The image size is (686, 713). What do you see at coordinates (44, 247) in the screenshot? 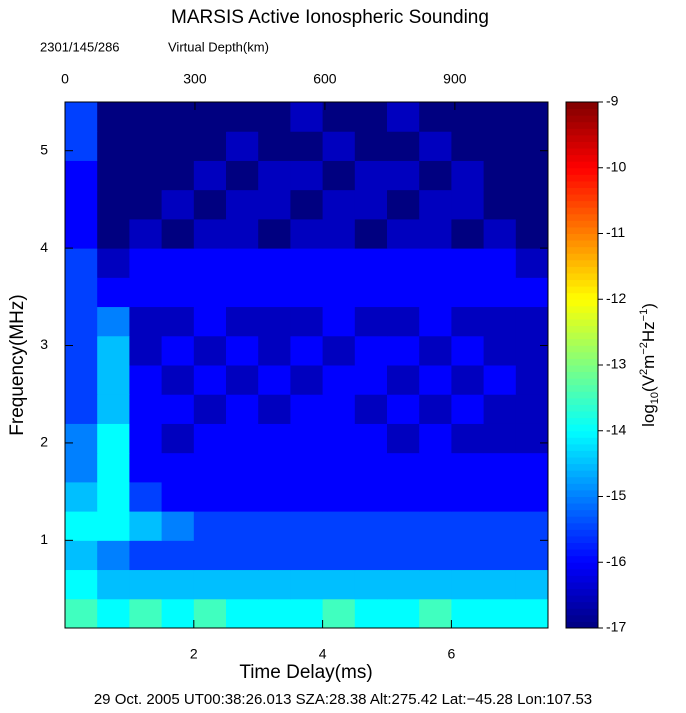
I see `y-tick-label: 4` at bounding box center [44, 247].